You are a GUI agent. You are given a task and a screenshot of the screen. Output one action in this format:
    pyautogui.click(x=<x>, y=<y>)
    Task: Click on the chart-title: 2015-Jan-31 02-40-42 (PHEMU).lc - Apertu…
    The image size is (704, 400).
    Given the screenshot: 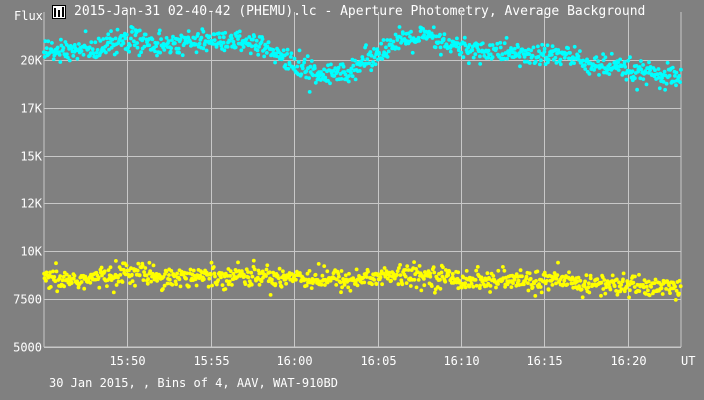 What is the action you would take?
    pyautogui.click(x=360, y=11)
    